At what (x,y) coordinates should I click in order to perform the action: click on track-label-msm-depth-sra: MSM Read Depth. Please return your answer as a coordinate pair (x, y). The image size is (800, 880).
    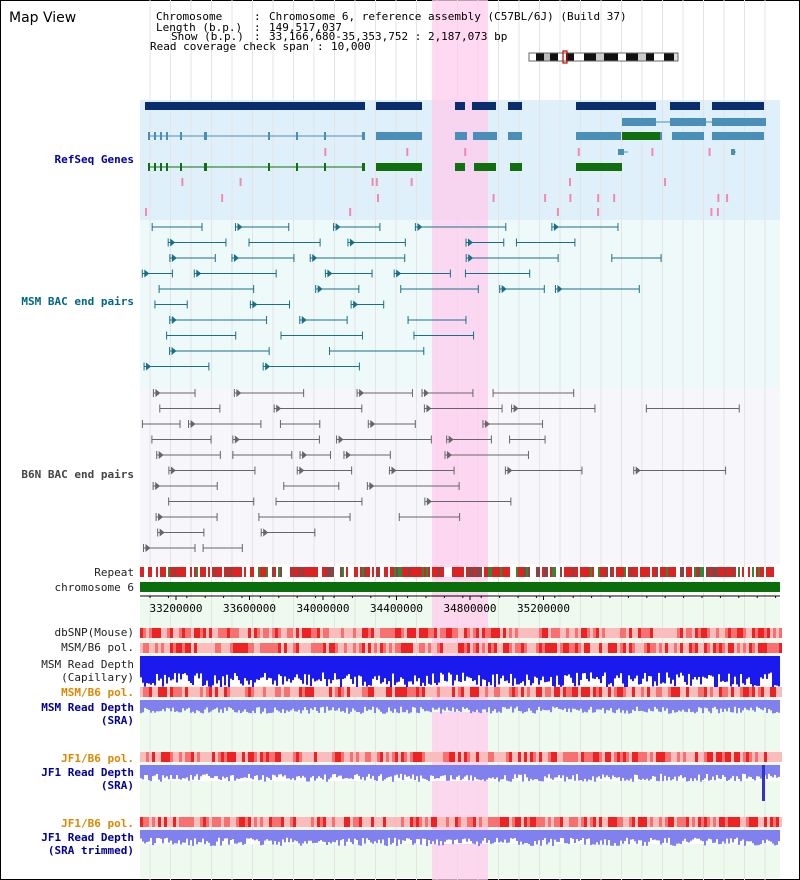
    Looking at the image, I should click on (87, 707).